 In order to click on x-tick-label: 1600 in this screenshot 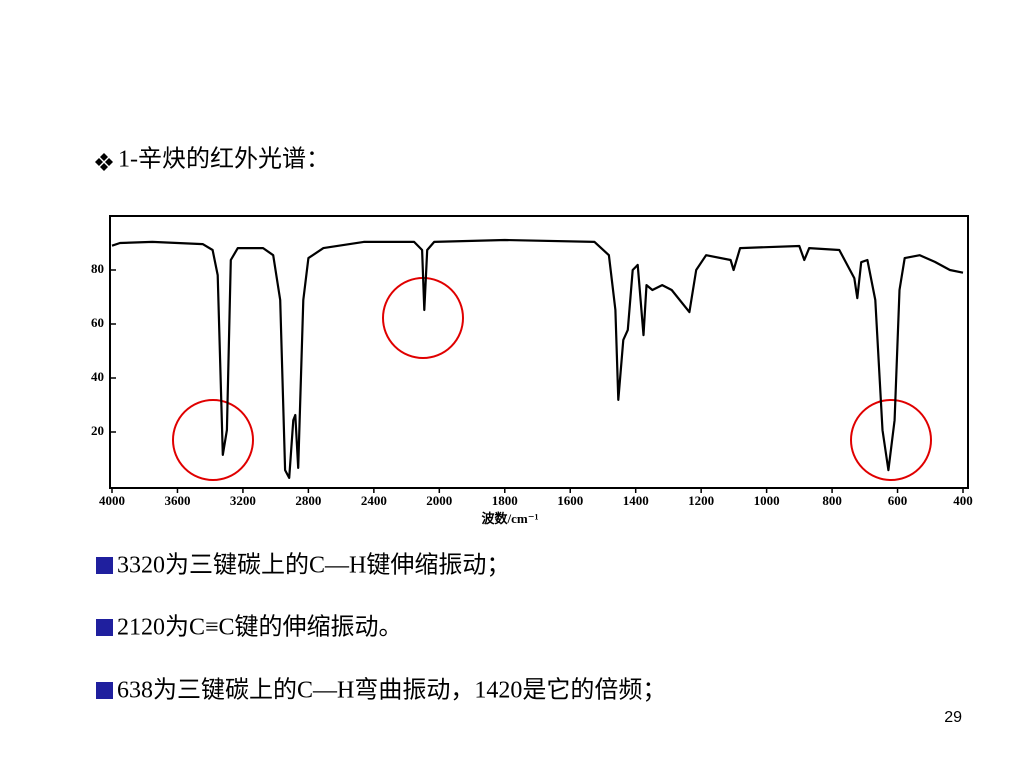, I will do `click(570, 500)`.